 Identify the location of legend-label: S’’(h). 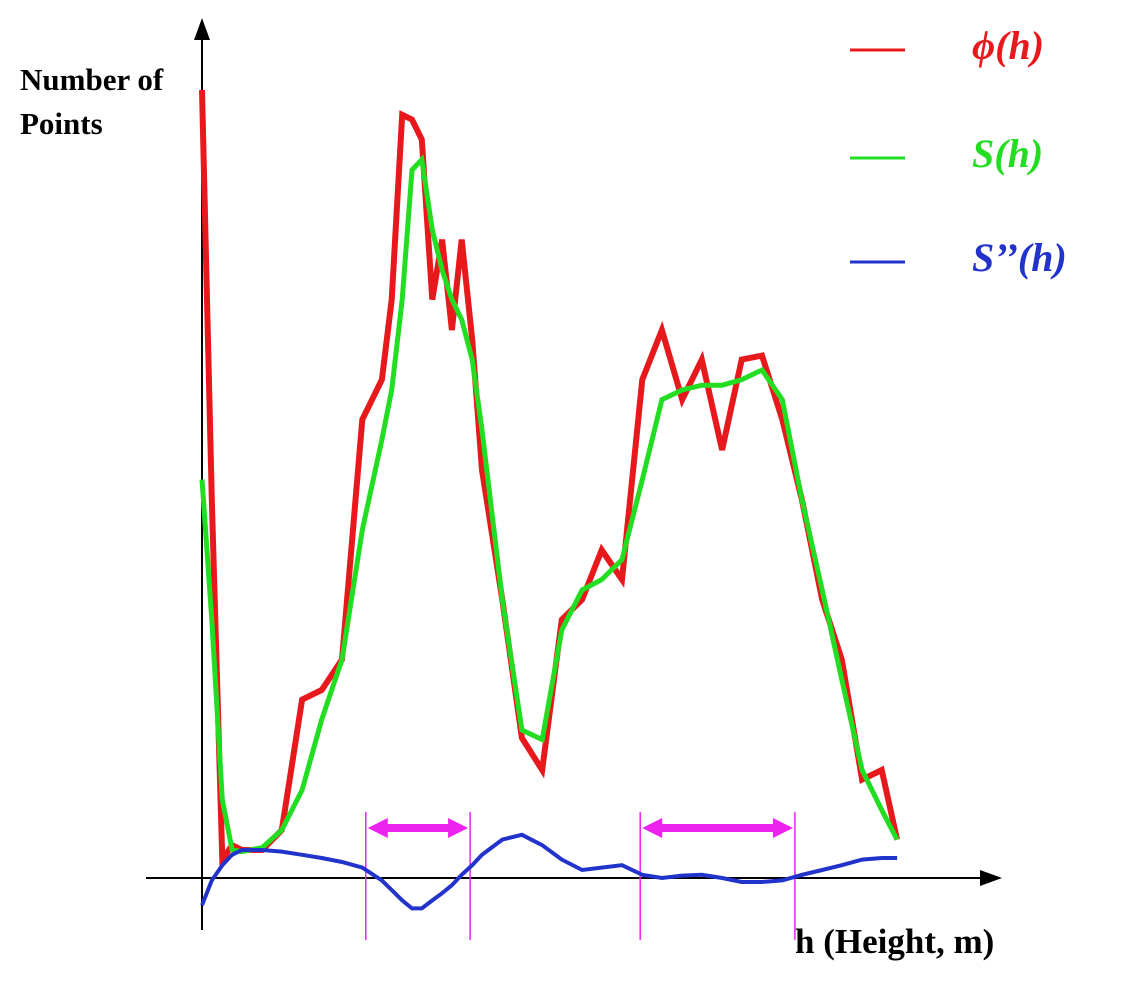
(1019, 257).